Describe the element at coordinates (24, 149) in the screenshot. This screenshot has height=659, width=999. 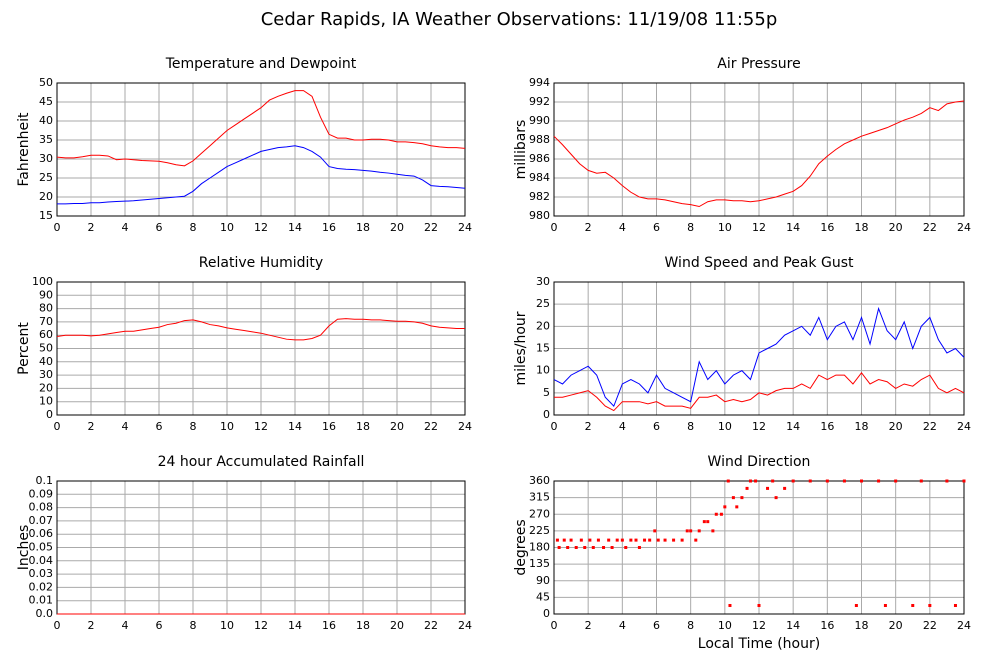
I see `y-axis-label: Fahrenheit` at that location.